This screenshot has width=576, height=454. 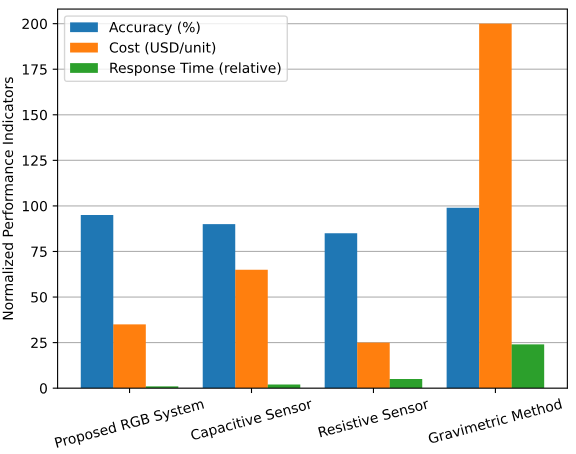 I want to click on y-tick-label: 75, so click(x=39, y=251).